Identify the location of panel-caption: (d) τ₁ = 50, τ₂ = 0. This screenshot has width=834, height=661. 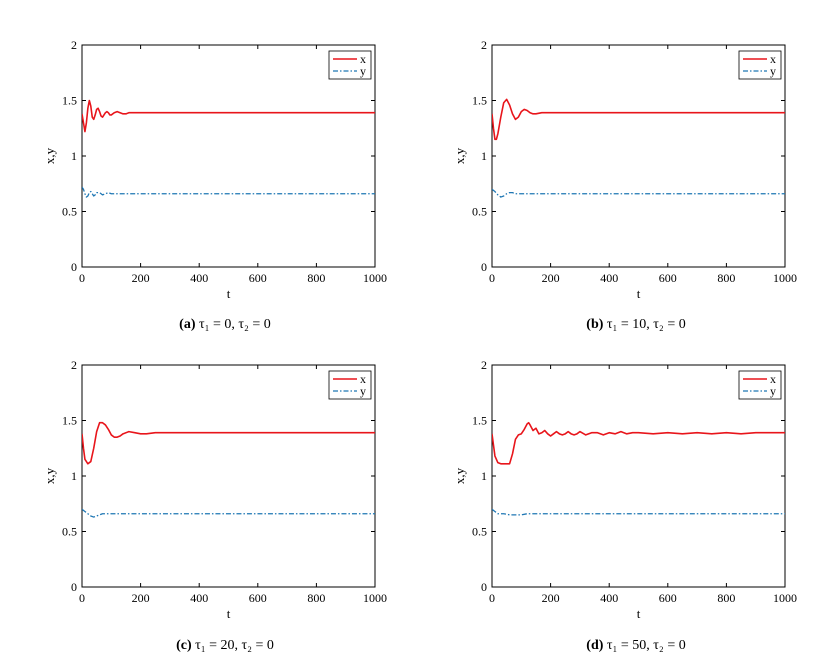
(635, 645).